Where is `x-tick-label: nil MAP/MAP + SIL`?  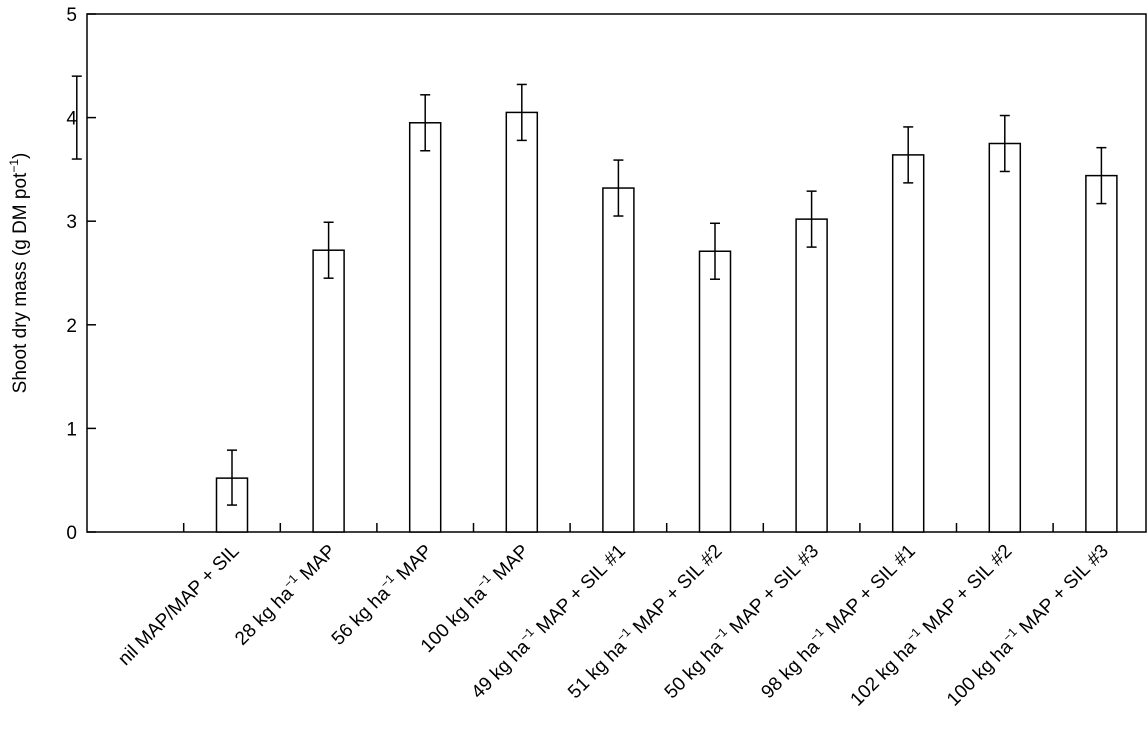
x-tick-label: nil MAP/MAP + SIL is located at coordinates (178, 605).